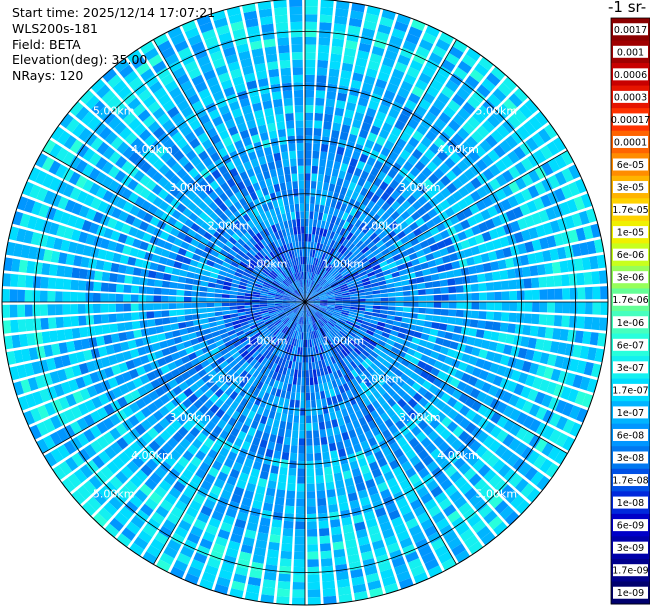 The image size is (650, 610). What do you see at coordinates (630, 547) in the screenshot?
I see `colorbar-tick-bg` at bounding box center [630, 547].